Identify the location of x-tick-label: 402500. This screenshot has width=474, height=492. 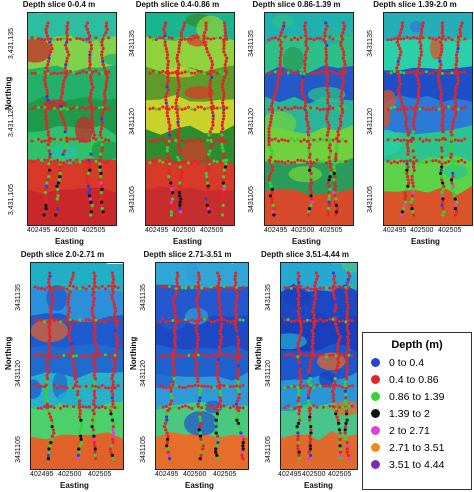
(66, 230).